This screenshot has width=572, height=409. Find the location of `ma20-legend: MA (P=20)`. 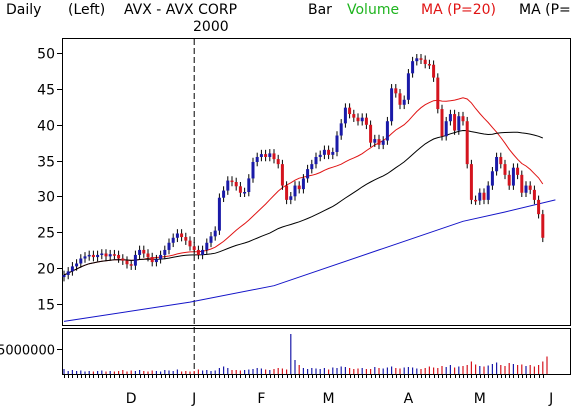

ma20-legend: MA (P=20) is located at coordinates (459, 10).